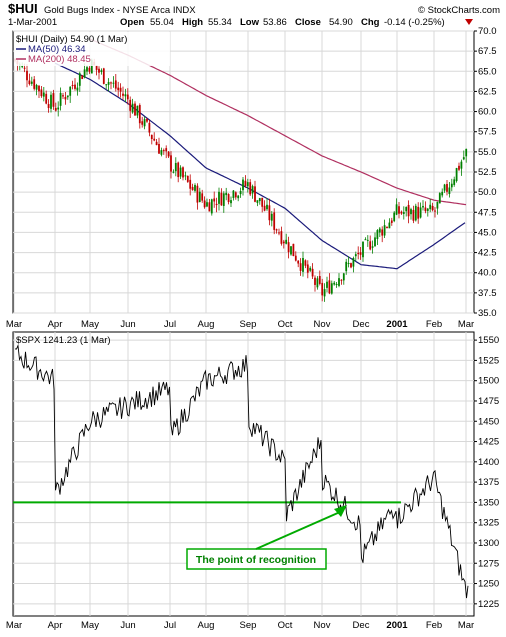 The height and width of the screenshot is (637, 506). What do you see at coordinates (434, 625) in the screenshot?
I see `x-tick-label: Feb` at bounding box center [434, 625].